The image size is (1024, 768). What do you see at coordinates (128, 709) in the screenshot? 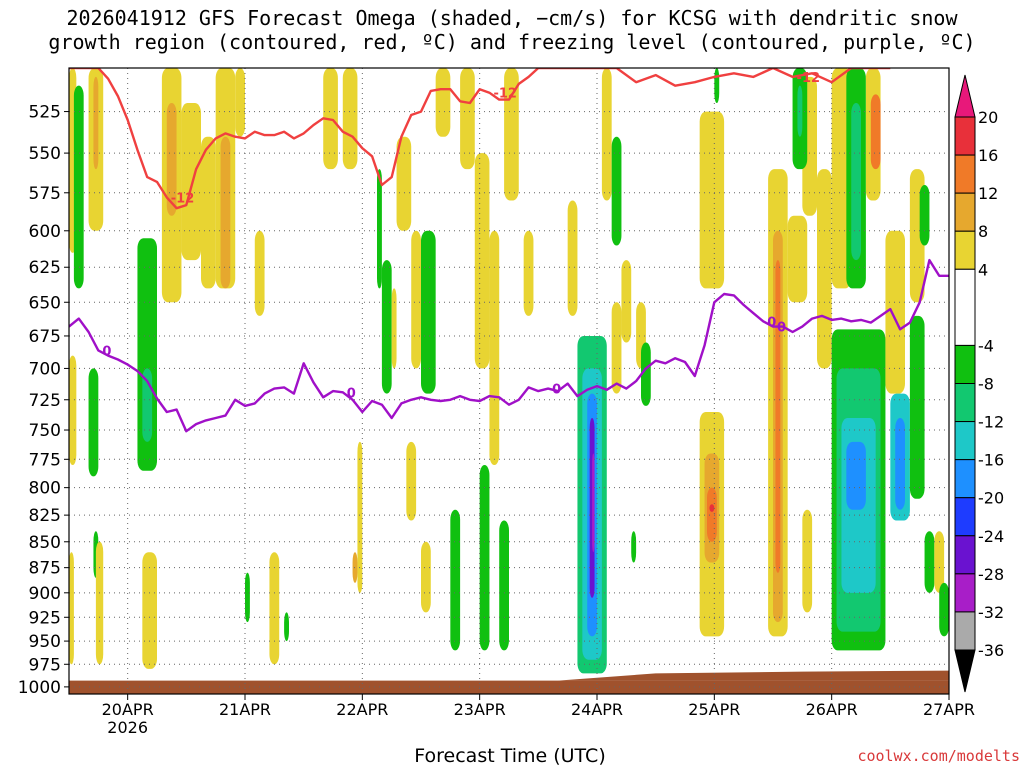
I see `x-tick-label: 20APR` at bounding box center [128, 709].